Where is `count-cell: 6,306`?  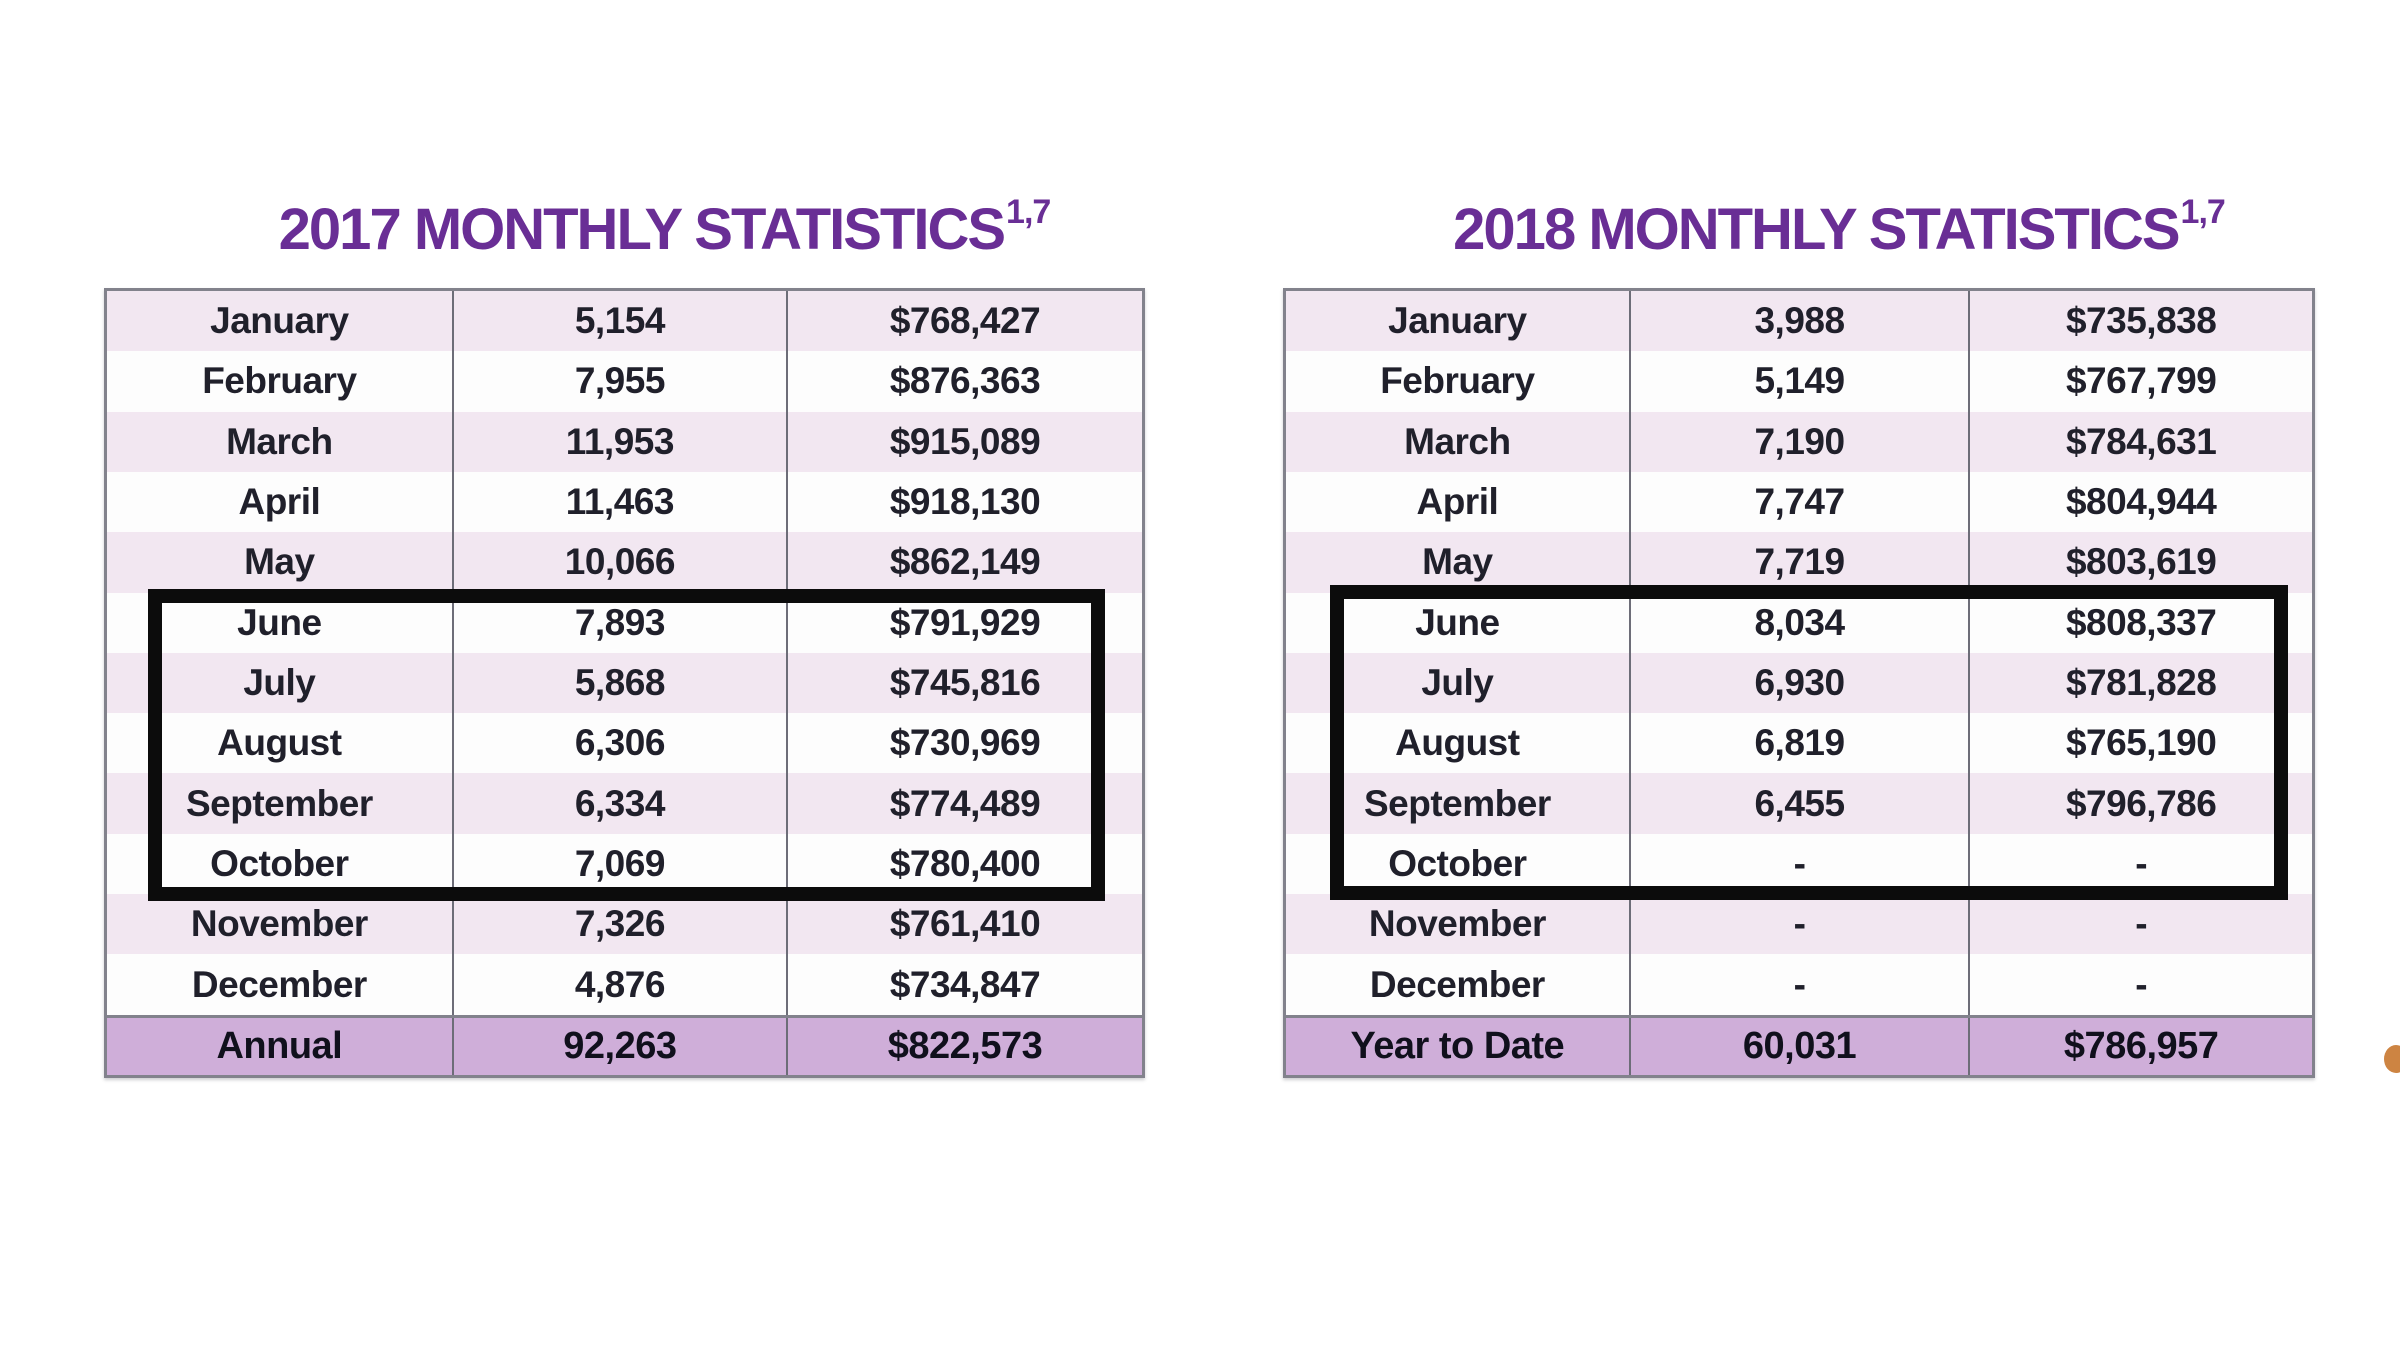 count-cell: 6,306 is located at coordinates (621, 743).